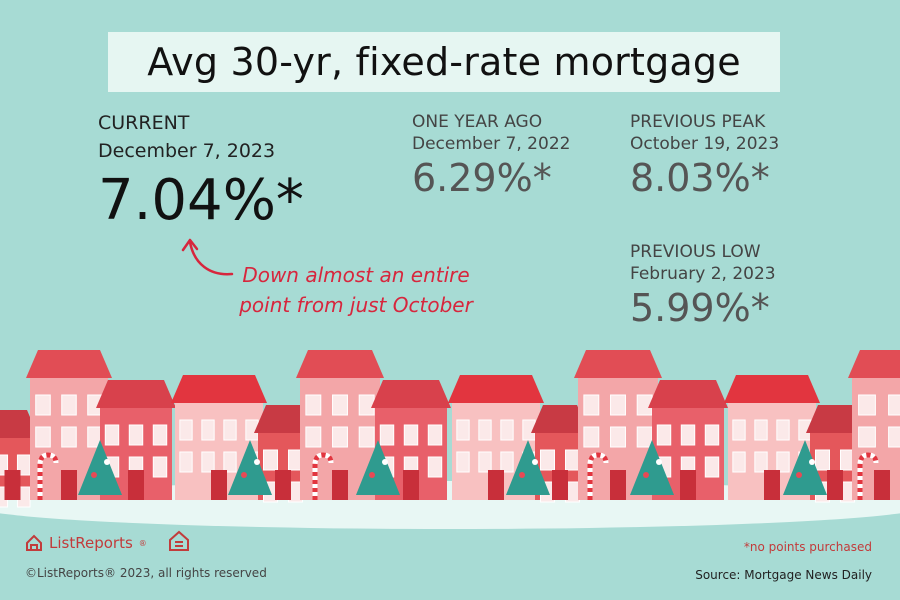 This screenshot has height=600, width=900. I want to click on current-date: December 7, 2023, so click(187, 151).